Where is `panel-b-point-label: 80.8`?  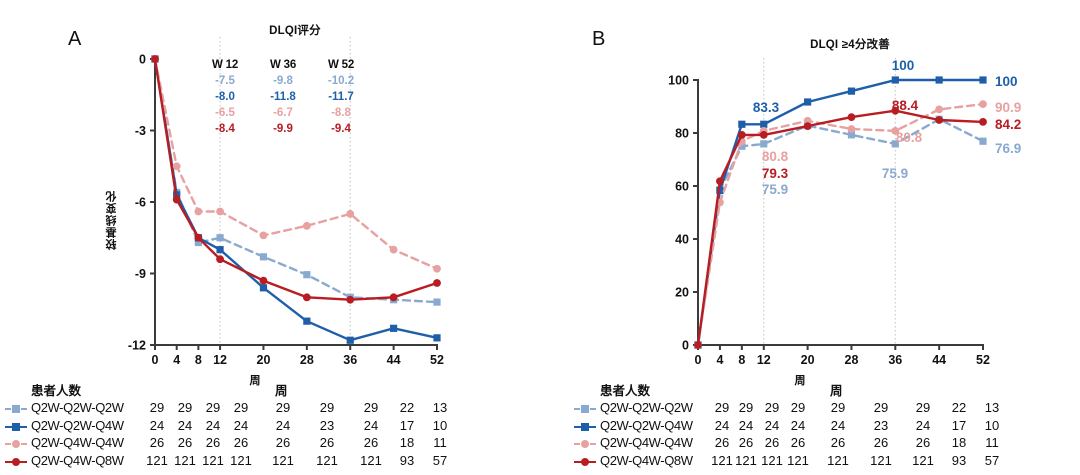 panel-b-point-label: 80.8 is located at coordinates (909, 137).